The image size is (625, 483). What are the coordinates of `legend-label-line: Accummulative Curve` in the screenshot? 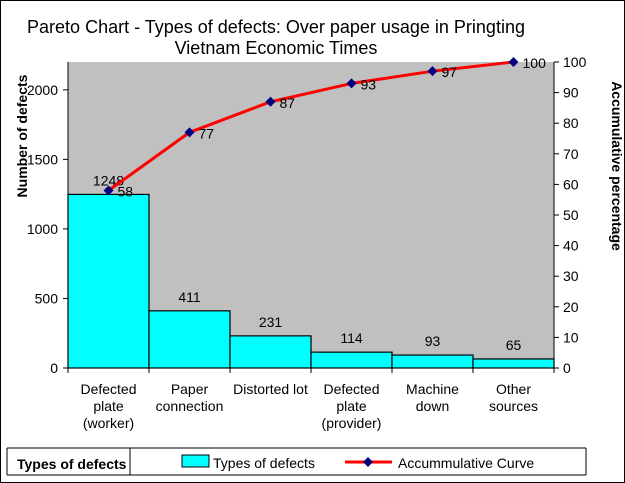 It's located at (466, 463).